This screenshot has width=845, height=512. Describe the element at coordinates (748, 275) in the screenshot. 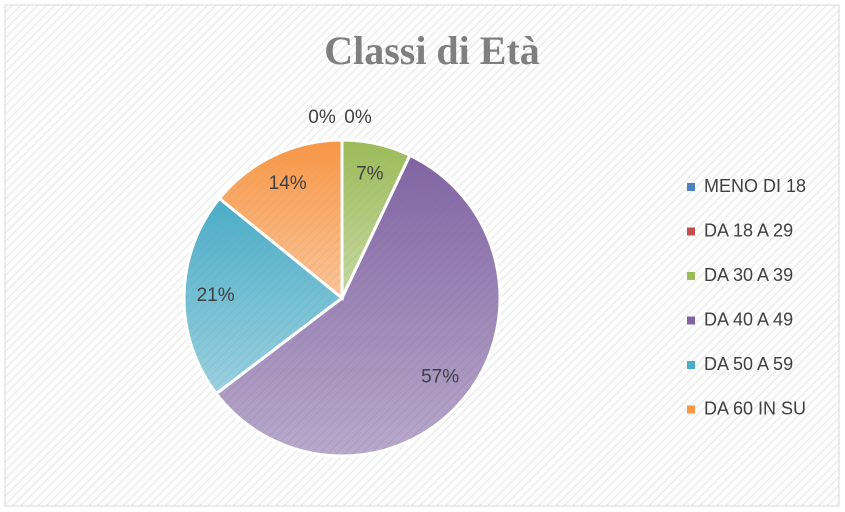

I see `legend-label: DA 30 A 39` at that location.